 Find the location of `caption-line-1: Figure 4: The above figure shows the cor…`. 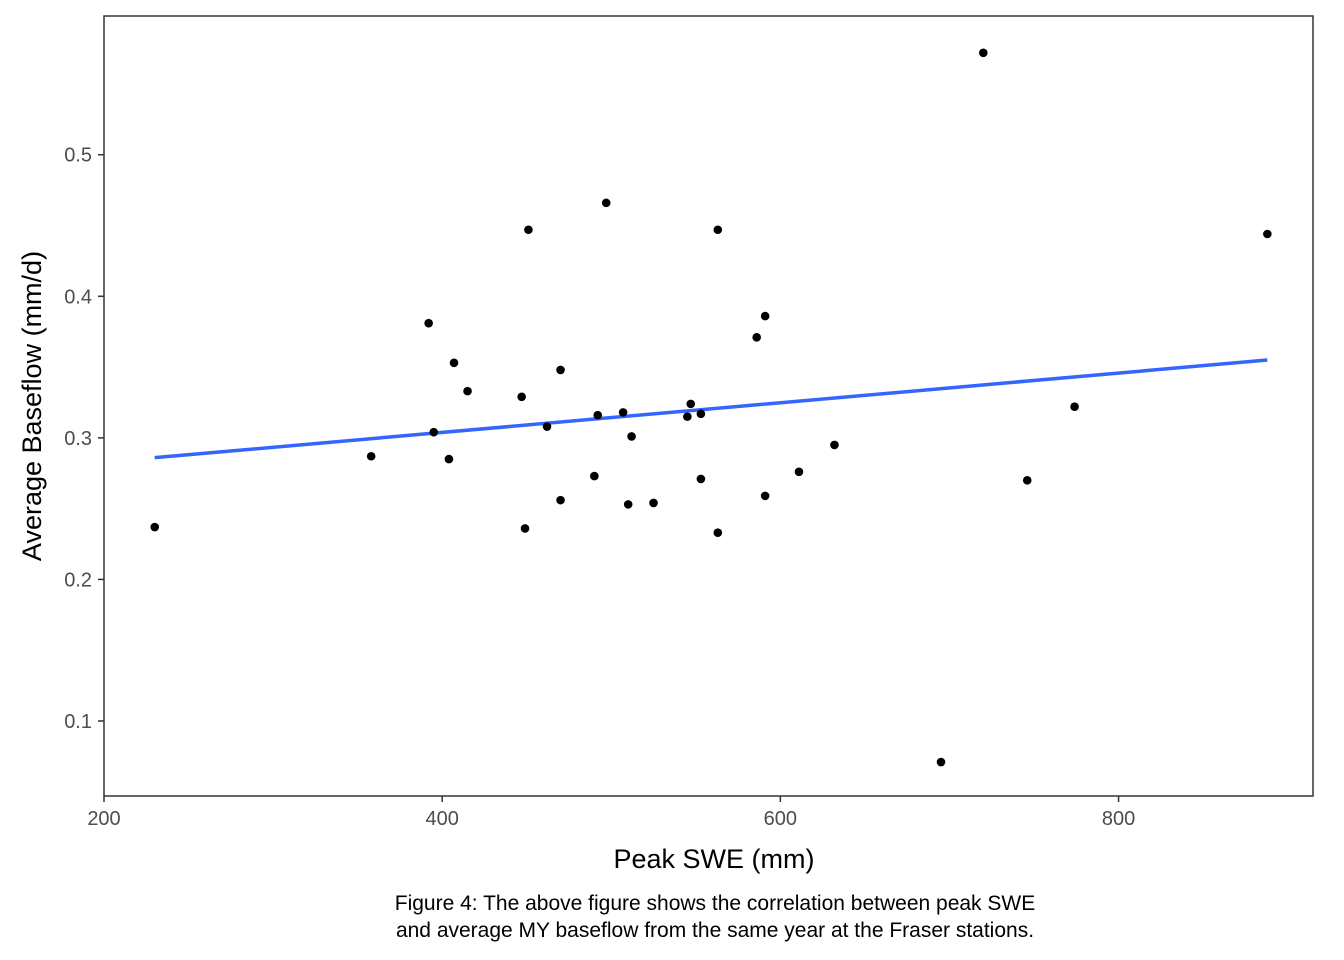

caption-line-1: Figure 4: The above figure shows the cor… is located at coordinates (715, 903).